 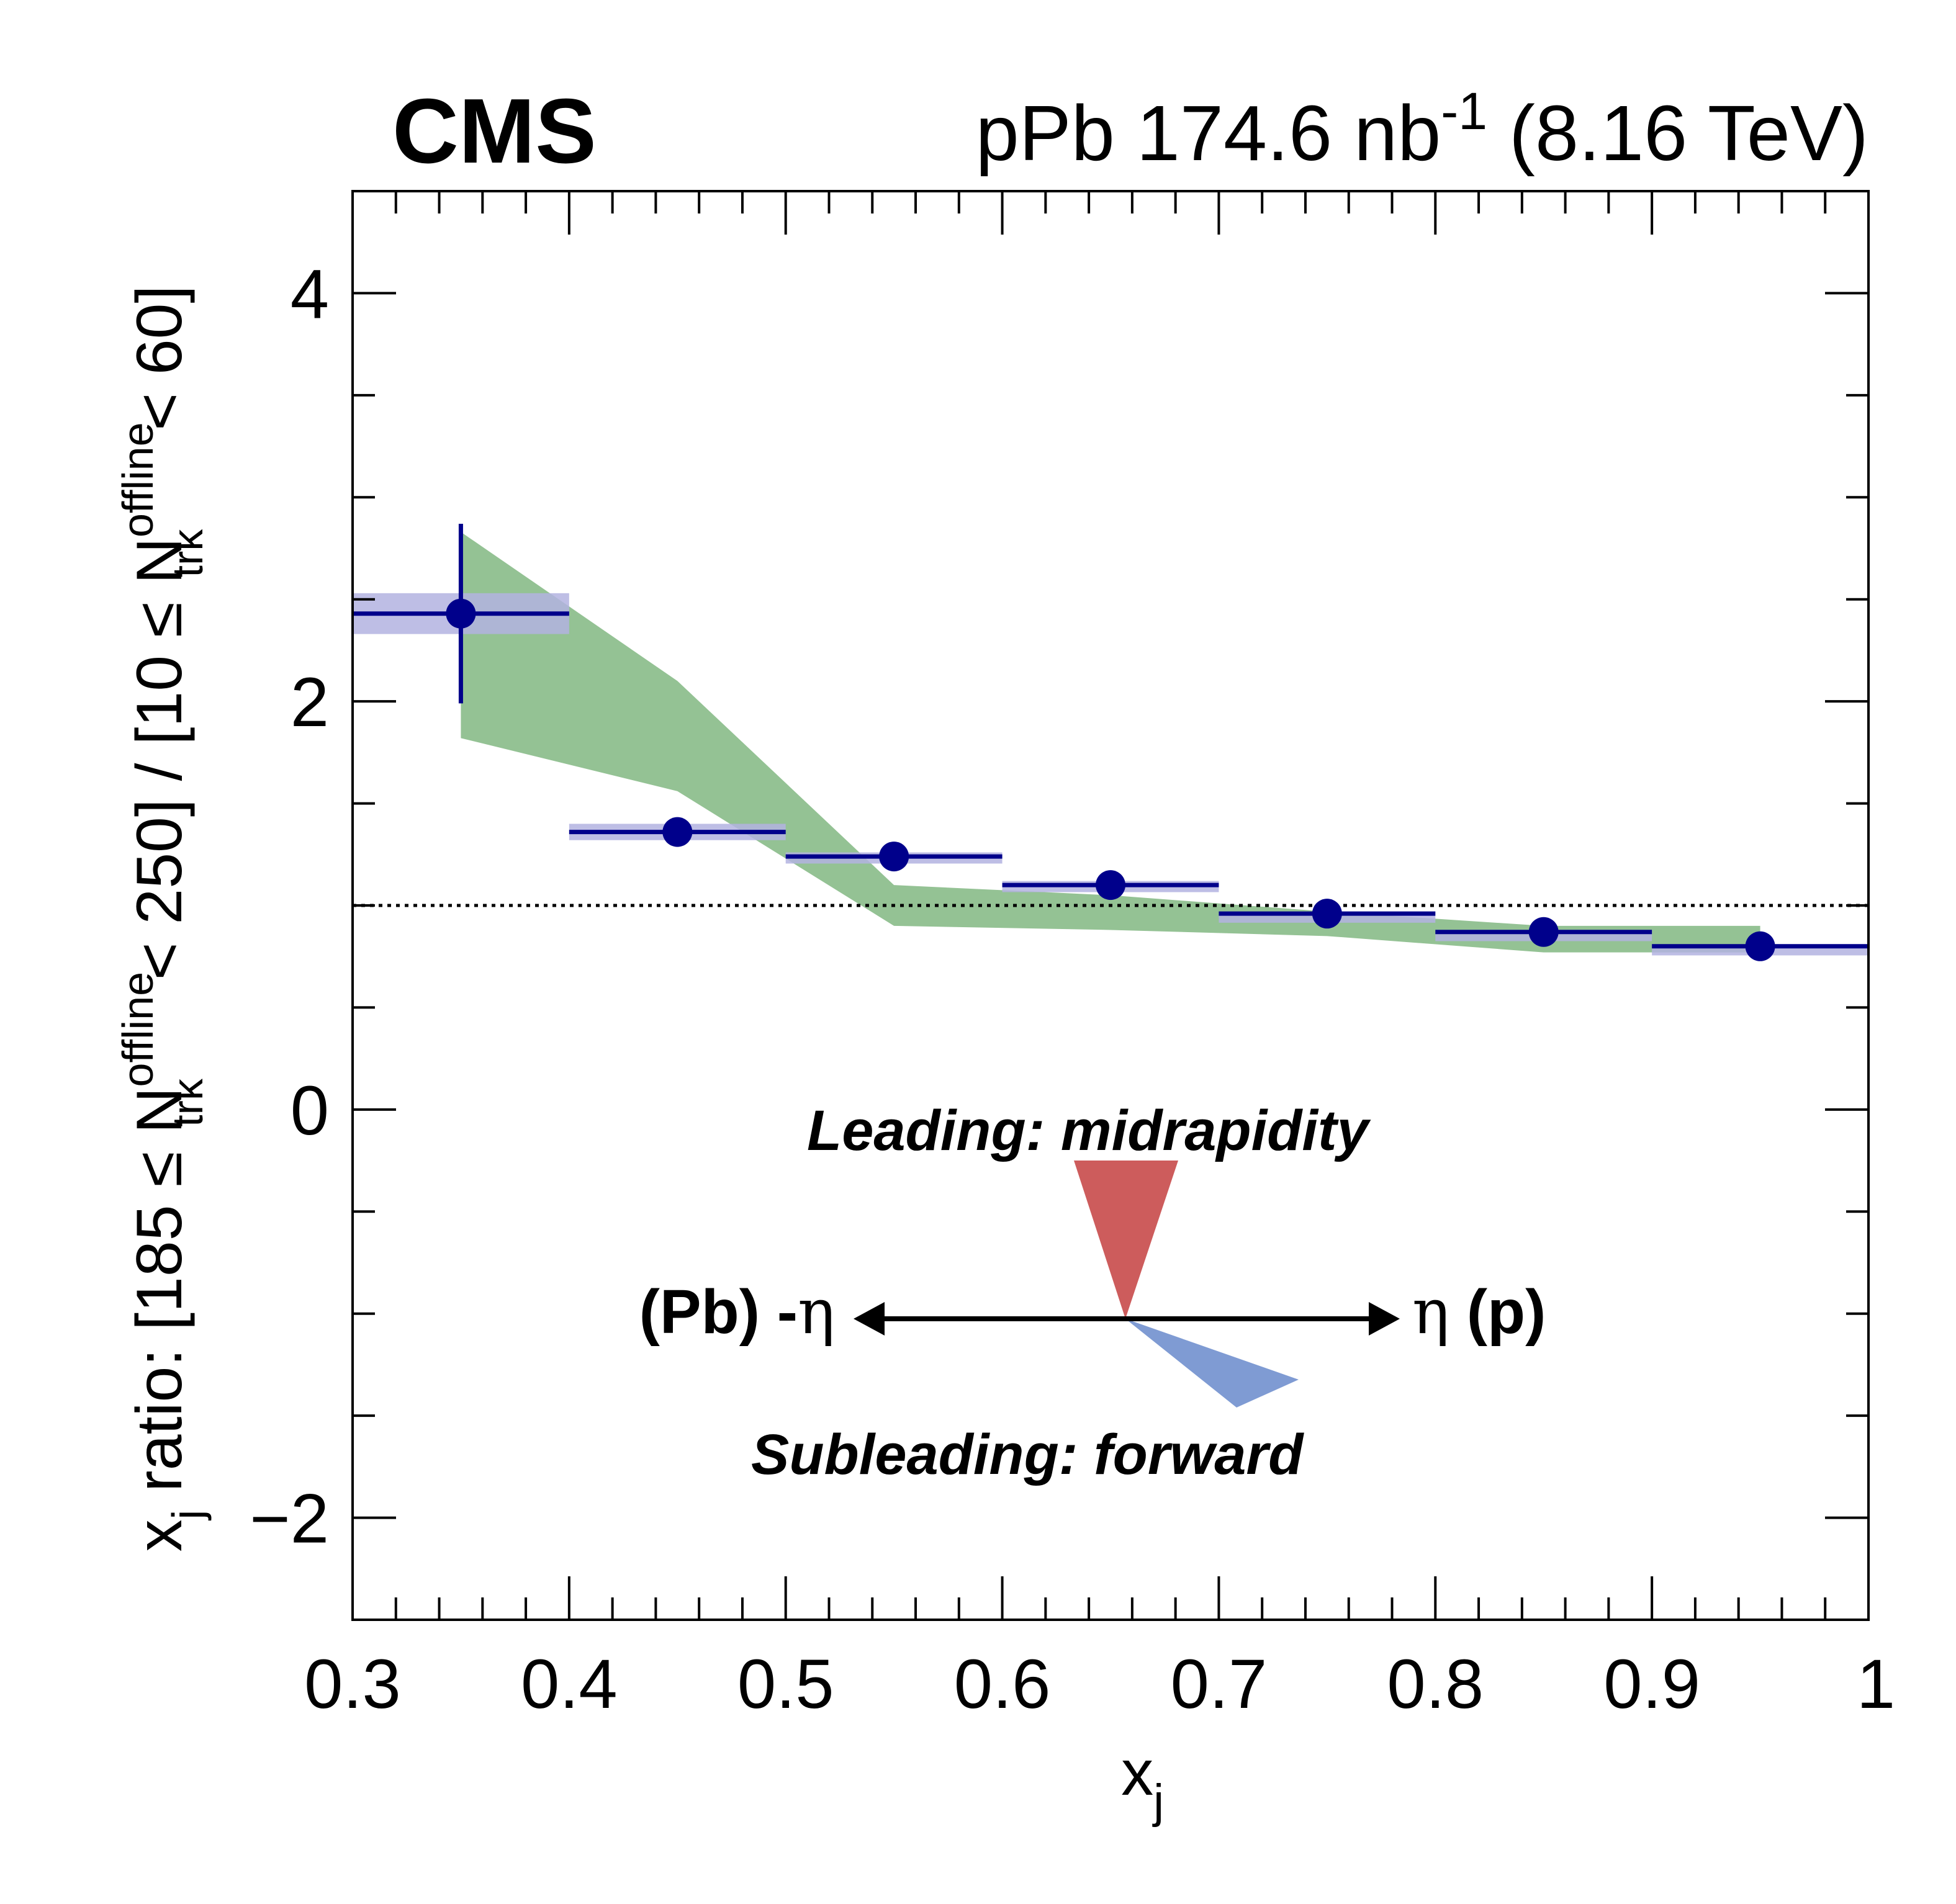 I want to click on subleading-jet-cone, so click(x=1212, y=1363).